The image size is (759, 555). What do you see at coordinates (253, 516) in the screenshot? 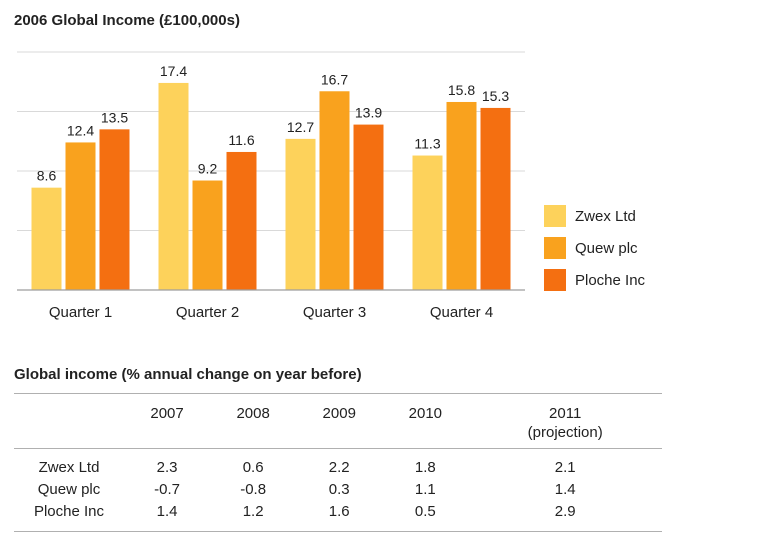
I see `table-cell: 1.2` at bounding box center [253, 516].